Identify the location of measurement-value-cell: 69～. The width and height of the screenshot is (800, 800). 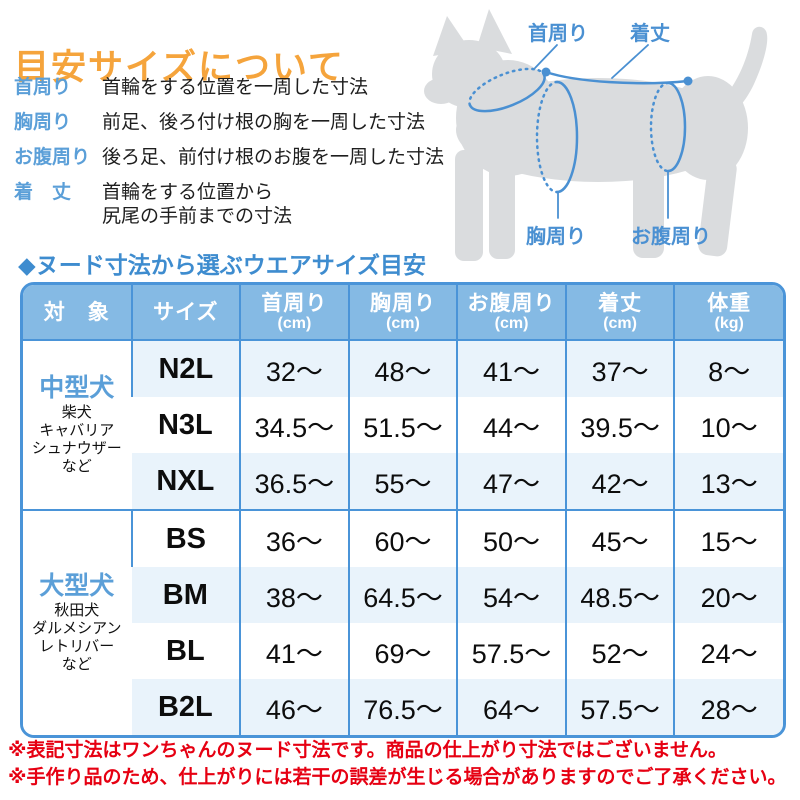
(402, 651).